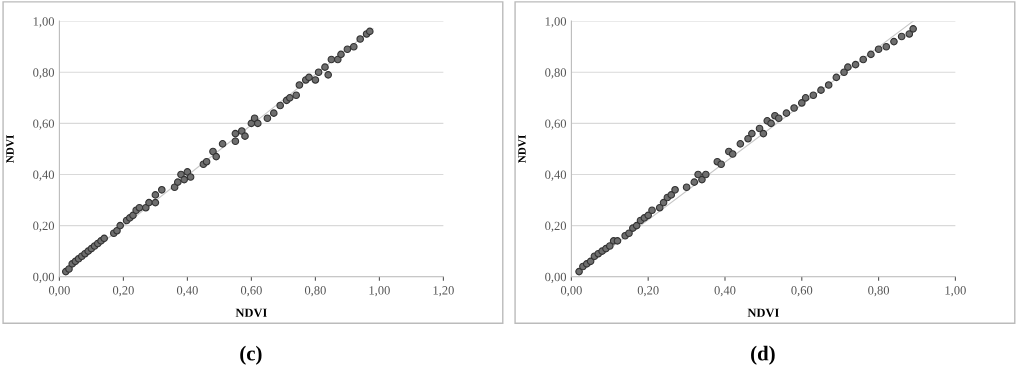  Describe the element at coordinates (443, 291) in the screenshot. I see `x-tick-label: 1,20` at that location.